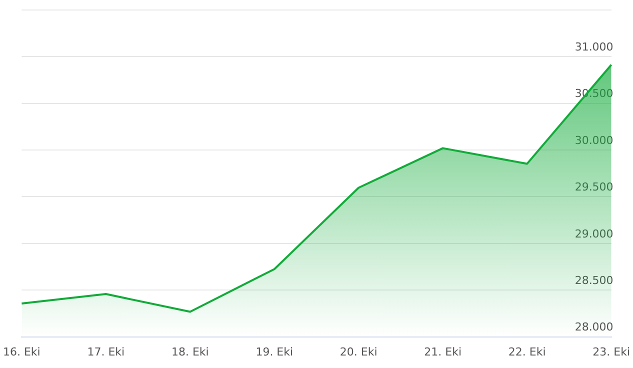  Describe the element at coordinates (611, 351) in the screenshot. I see `x-tick-label: 23. Eki` at that location.